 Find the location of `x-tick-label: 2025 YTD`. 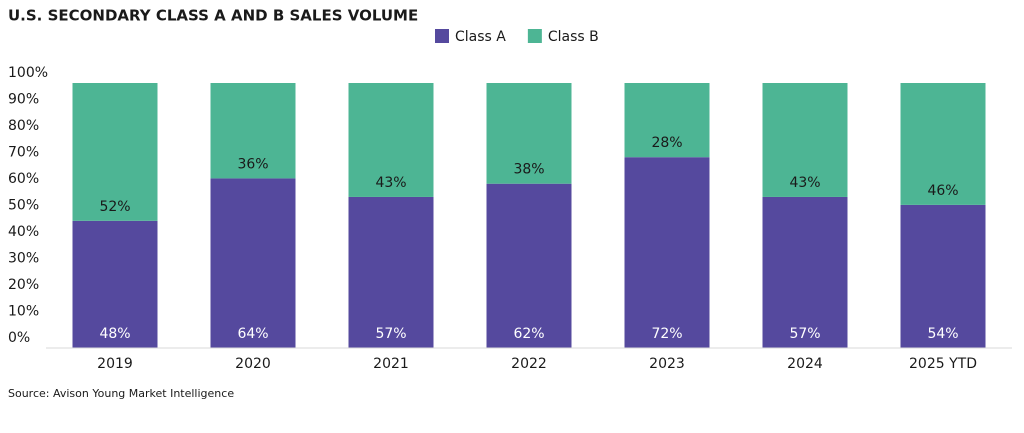

x-tick-label: 2025 YTD is located at coordinates (943, 364).